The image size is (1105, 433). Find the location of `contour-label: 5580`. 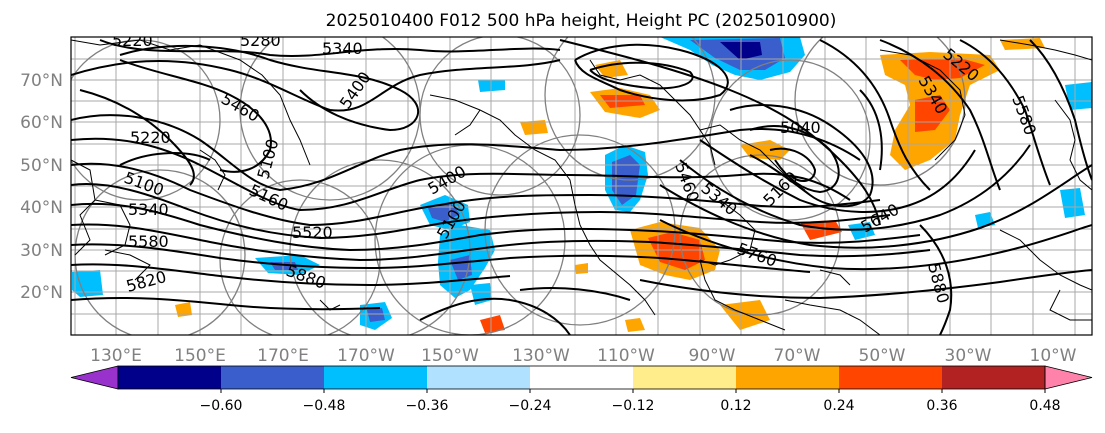

contour-label: 5580 is located at coordinates (148, 241).